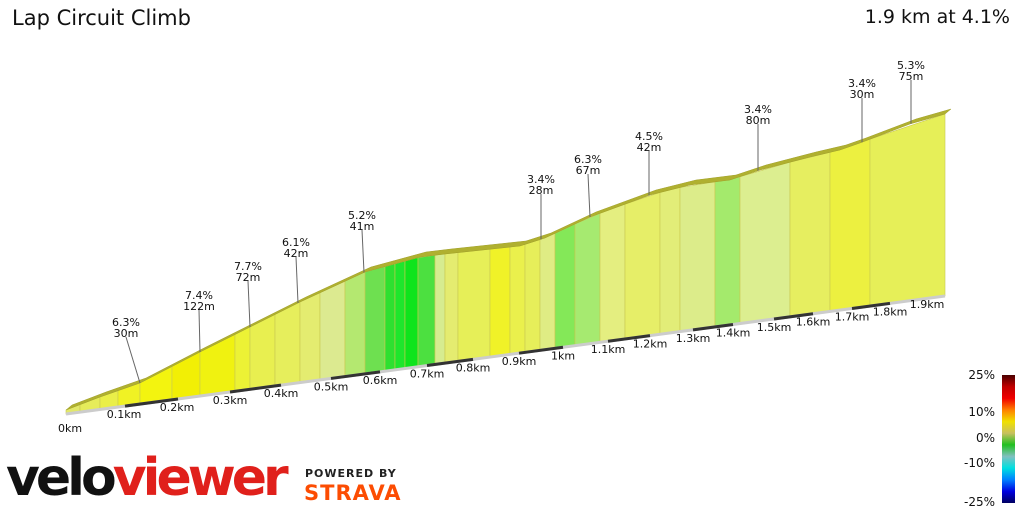 This screenshot has width=1024, height=512. What do you see at coordinates (519, 361) in the screenshot?
I see `x-tick-label: 0.9km` at bounding box center [519, 361].